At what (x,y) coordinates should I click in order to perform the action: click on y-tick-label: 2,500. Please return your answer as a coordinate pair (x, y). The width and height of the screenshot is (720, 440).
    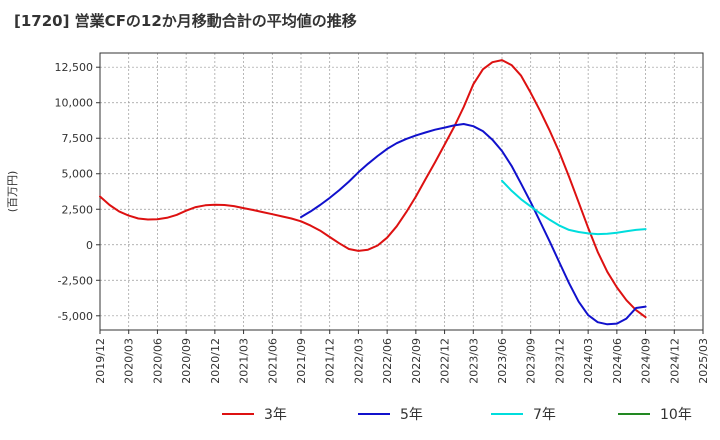
    Looking at the image, I should click on (78, 209).